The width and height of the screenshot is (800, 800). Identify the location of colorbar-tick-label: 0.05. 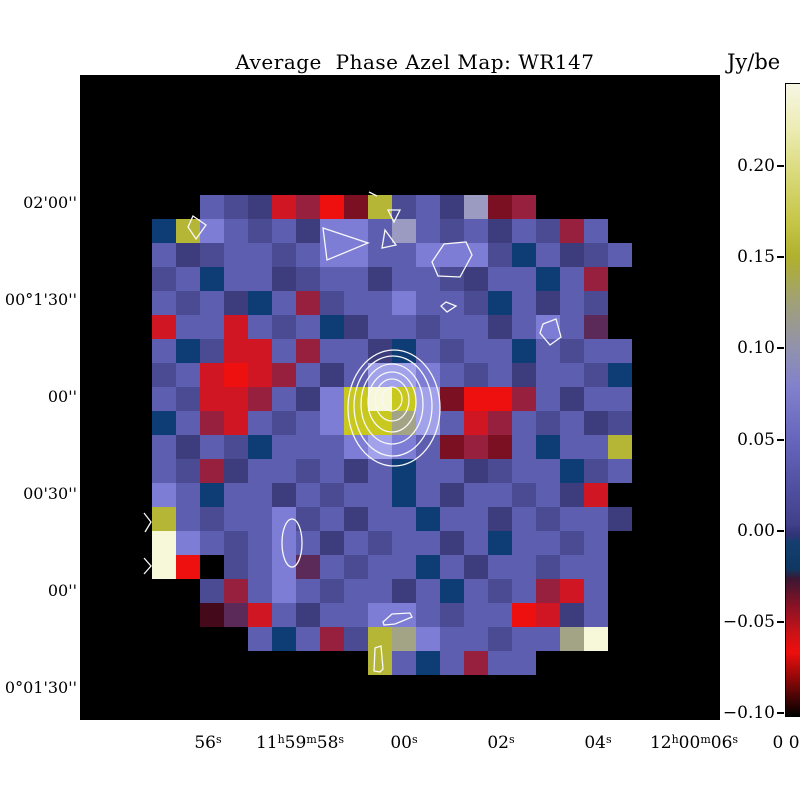
(756, 440).